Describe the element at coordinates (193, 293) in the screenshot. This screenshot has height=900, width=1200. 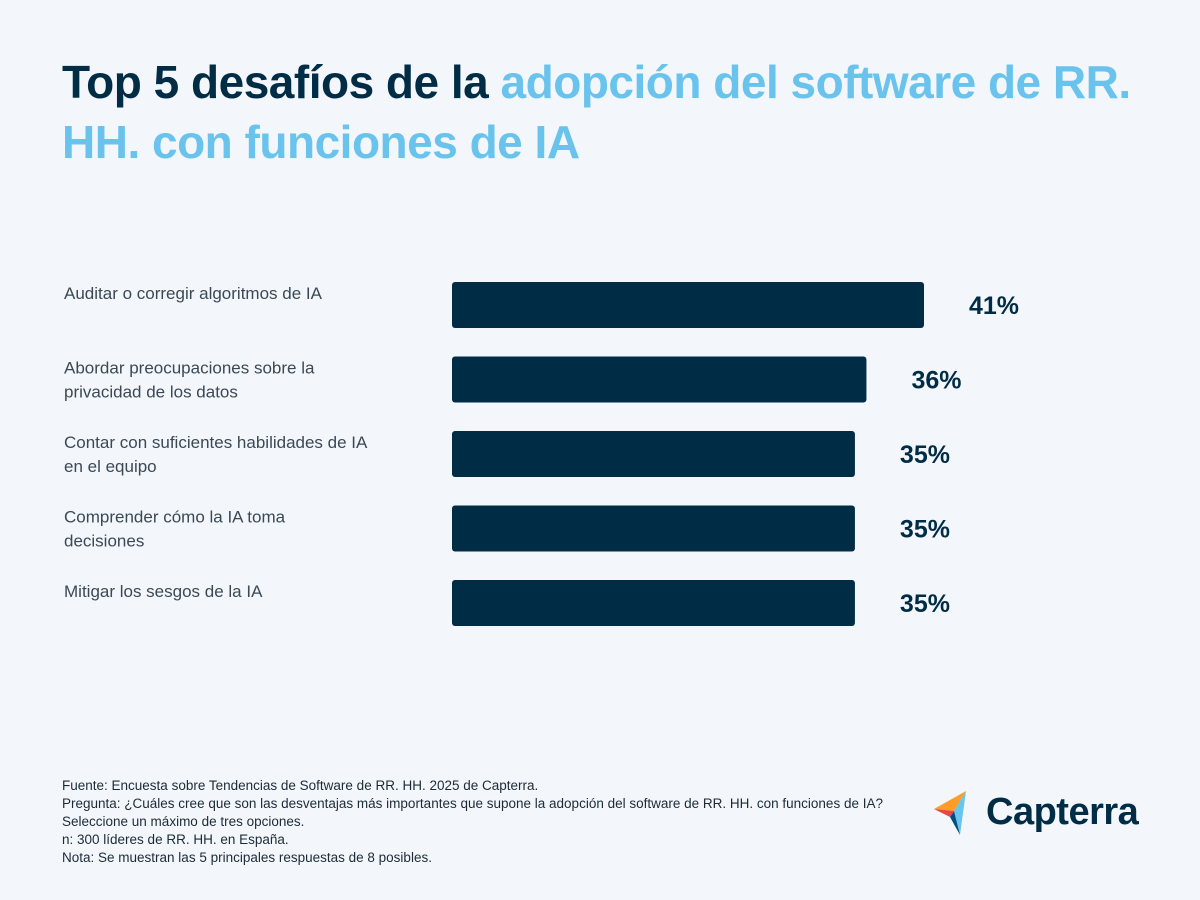
I see `category-label-1: Auditar o corregir algoritmos de IA` at that location.